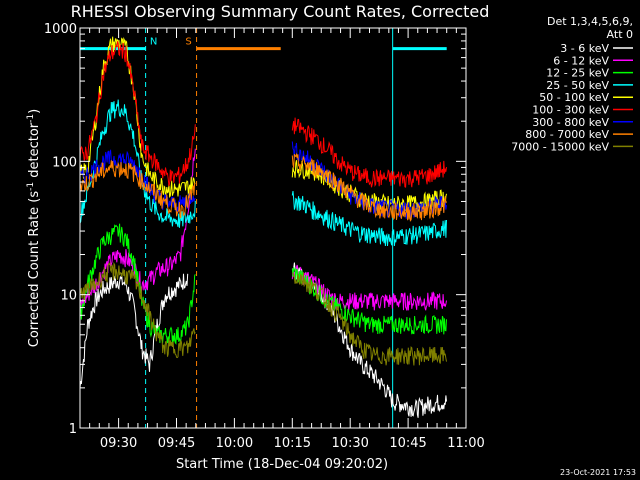  Describe the element at coordinates (34, 269) in the screenshot. I see `y-axis-label-part1: Corrected Count Rate (s` at that location.